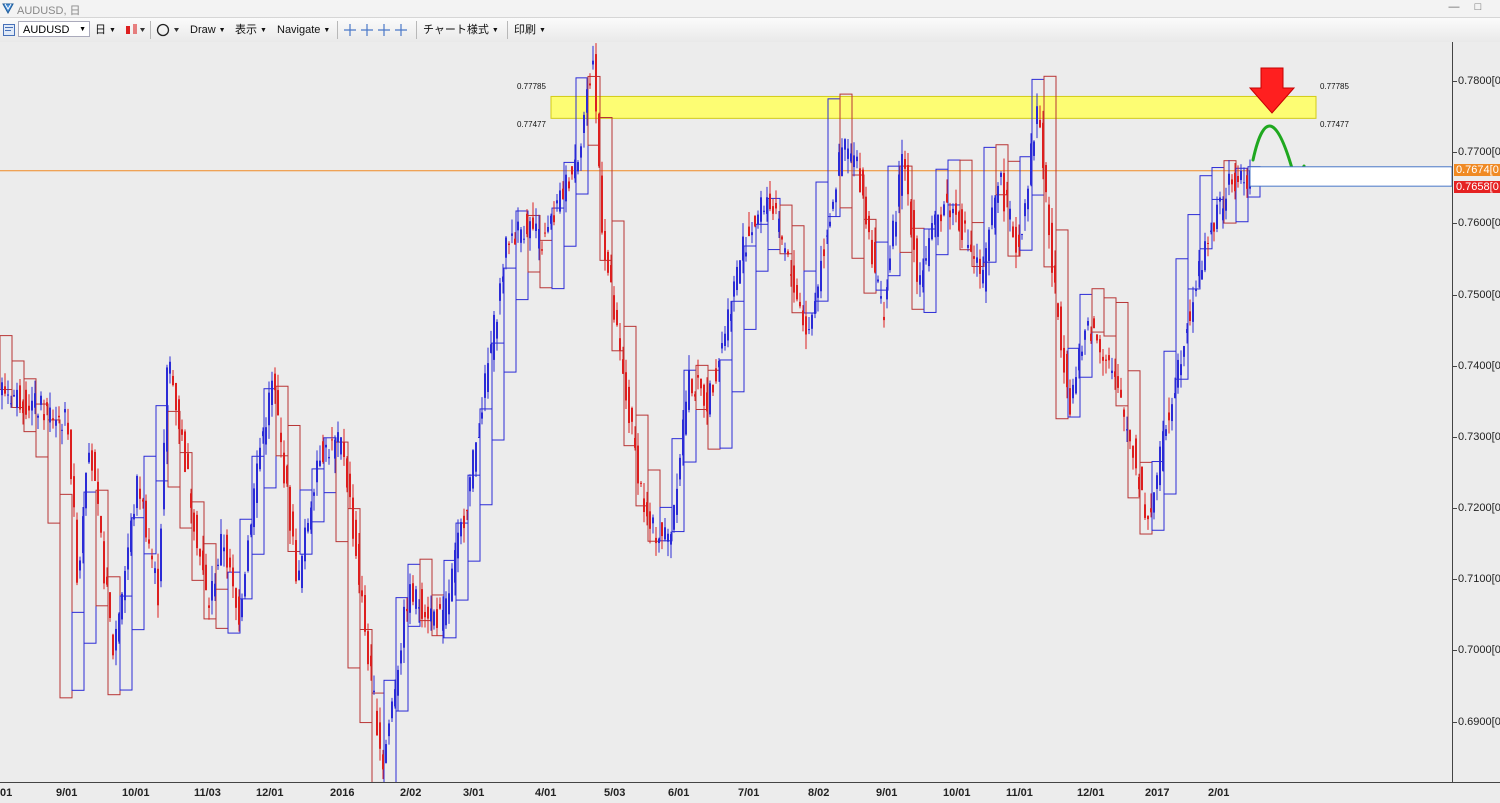 The image size is (1500, 803). Describe the element at coordinates (1110, 317) in the screenshot. I see `bear-weekly-box` at that location.